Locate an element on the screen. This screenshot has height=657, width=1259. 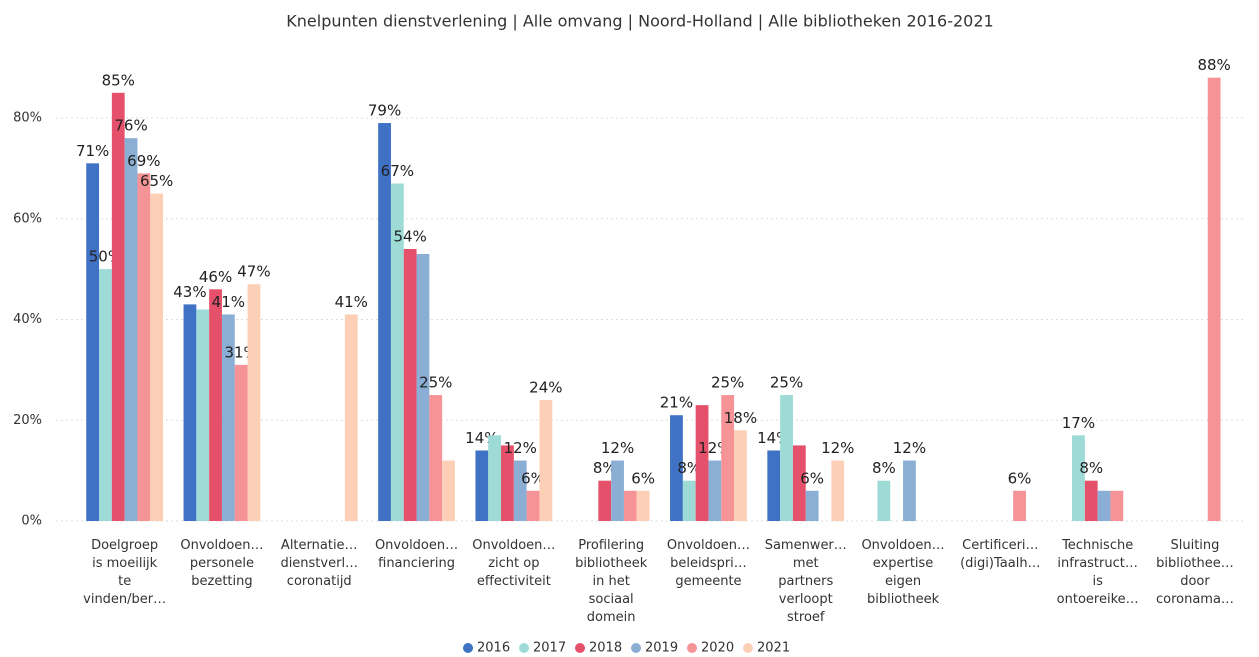
data-label: 54% is located at coordinates (409, 236).